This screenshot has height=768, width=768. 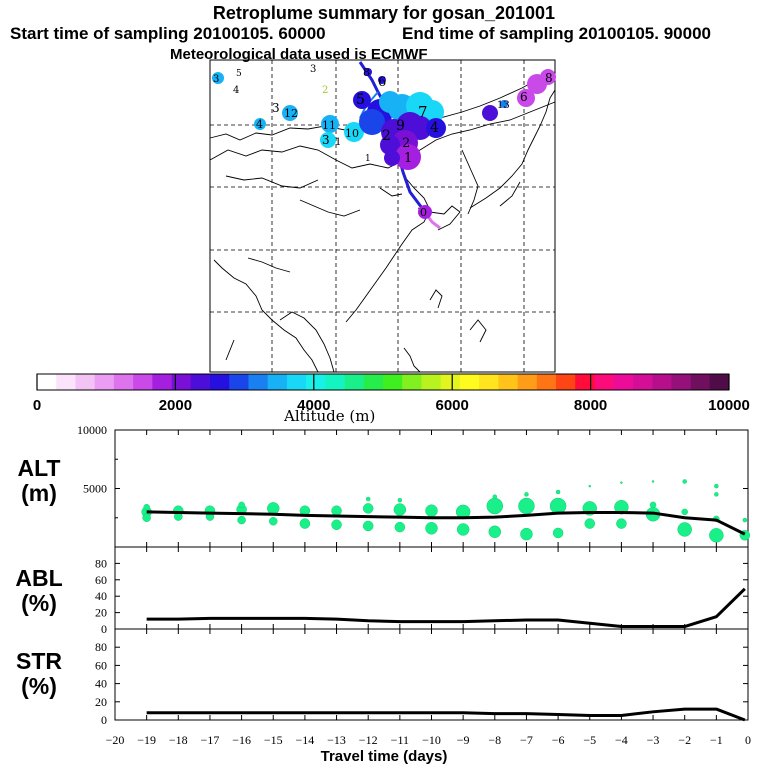 What do you see at coordinates (305, 740) in the screenshot?
I see `x-tick-label: −14` at bounding box center [305, 740].